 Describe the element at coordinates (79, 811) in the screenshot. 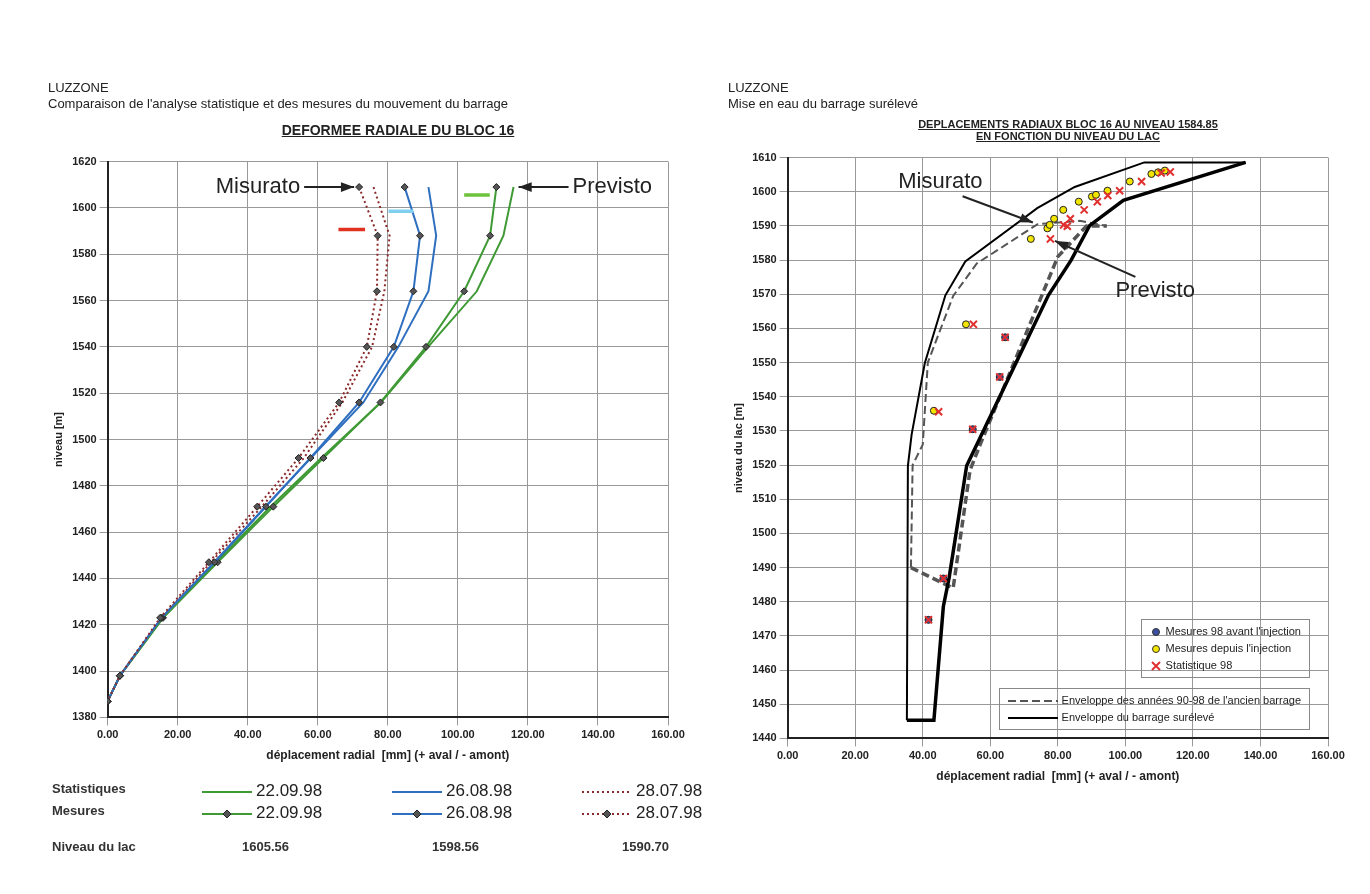

I see `text: Mesures` at that location.